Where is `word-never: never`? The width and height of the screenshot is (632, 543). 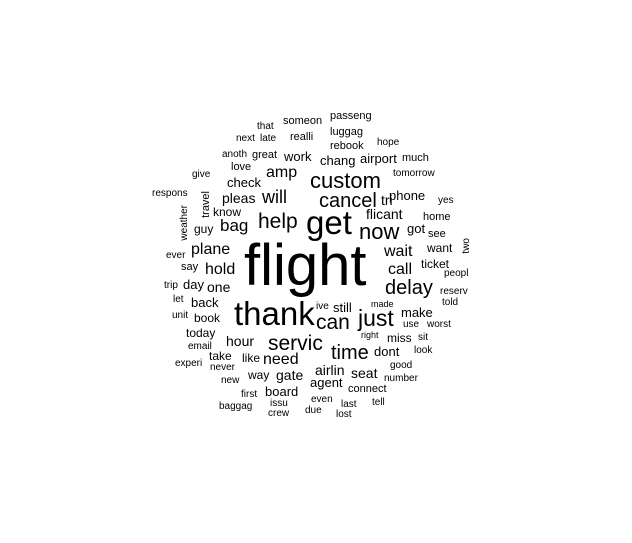 word-never: never is located at coordinates (223, 367).